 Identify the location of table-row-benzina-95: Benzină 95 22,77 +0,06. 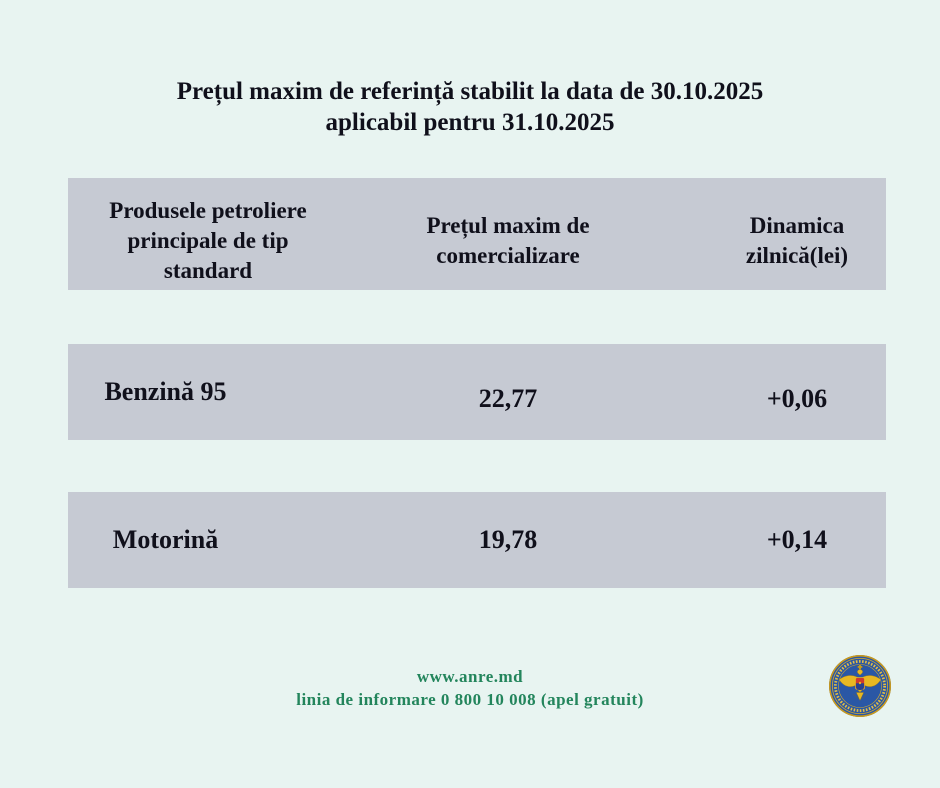
(477, 392).